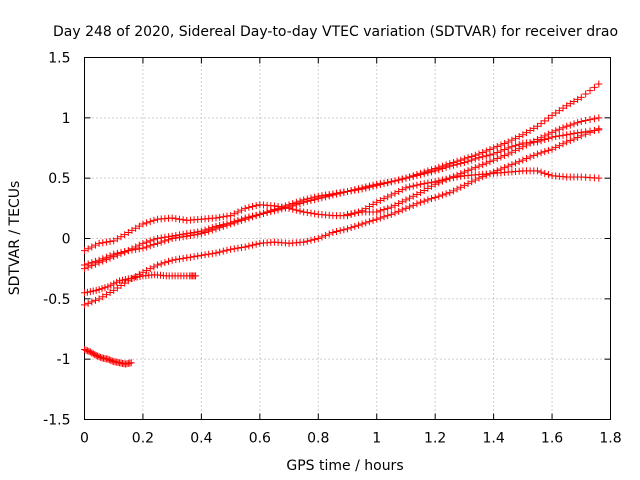 This screenshot has height=480, width=640. What do you see at coordinates (59, 59) in the screenshot?
I see `y-tick-label: 1.5` at bounding box center [59, 59].